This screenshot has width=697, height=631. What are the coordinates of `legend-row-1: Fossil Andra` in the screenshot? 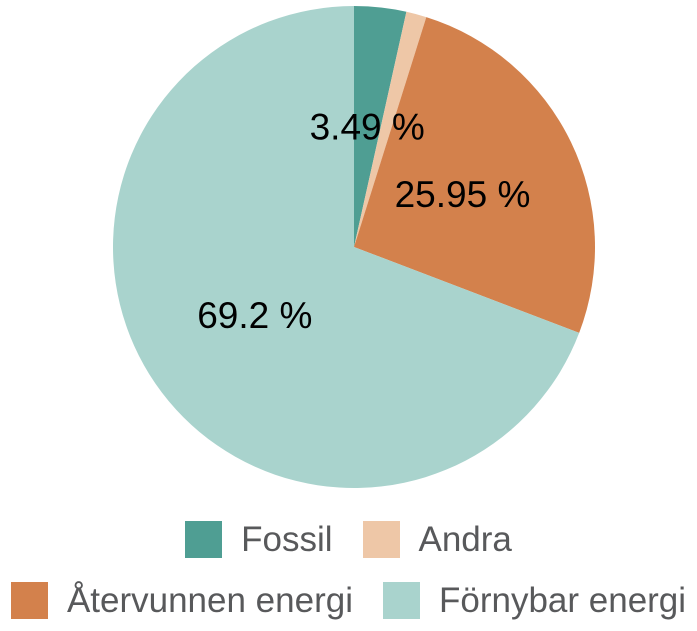 It's located at (348, 539).